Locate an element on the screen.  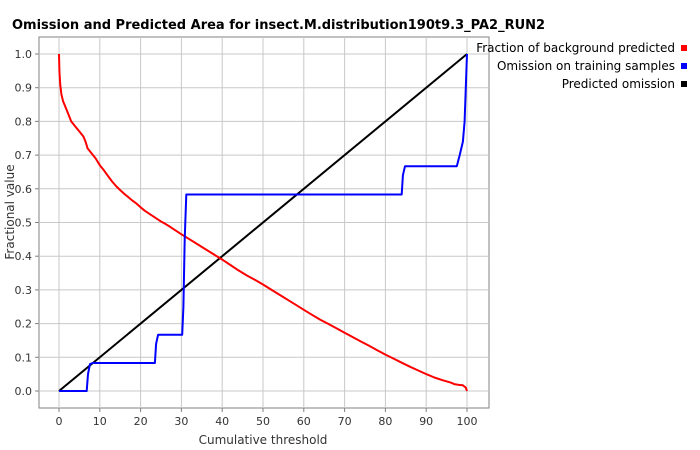
x-tick-label: 90 is located at coordinates (426, 421).